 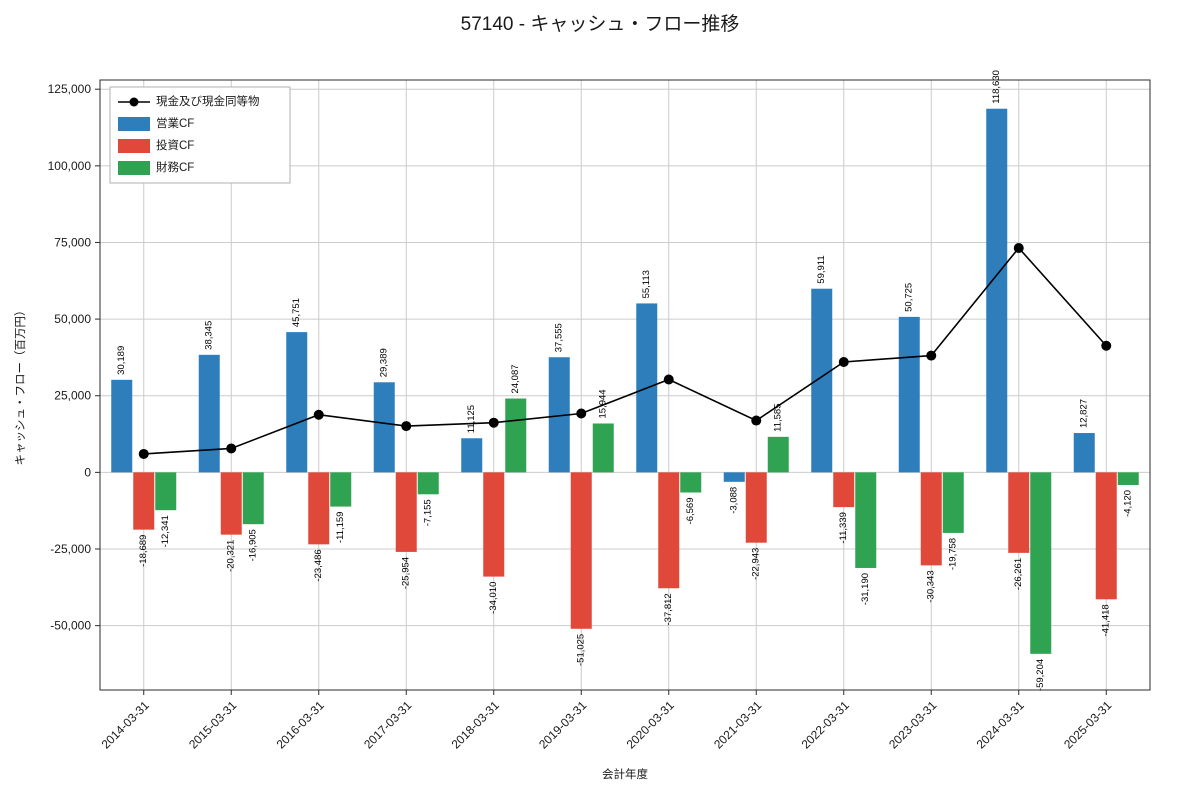 What do you see at coordinates (72, 396) in the screenshot?
I see `y-tick-label: 25,000` at bounding box center [72, 396].